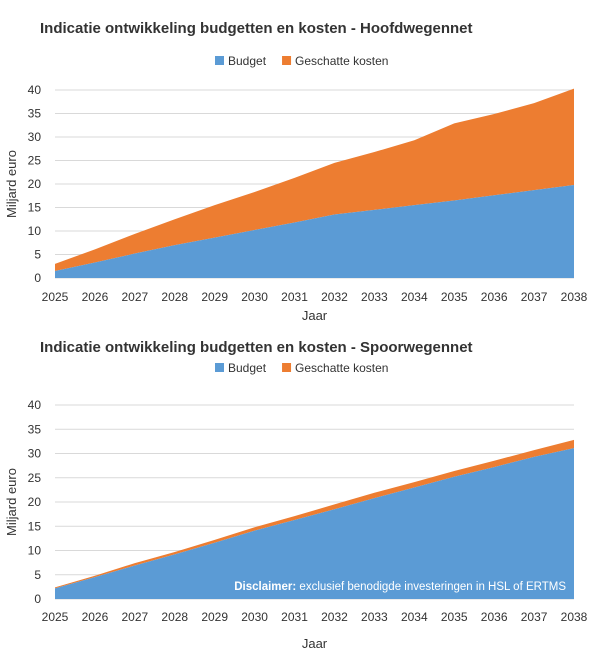 This screenshot has width=600, height=662. I want to click on disclaimer-bold-label: Disclaimer:, so click(265, 587).